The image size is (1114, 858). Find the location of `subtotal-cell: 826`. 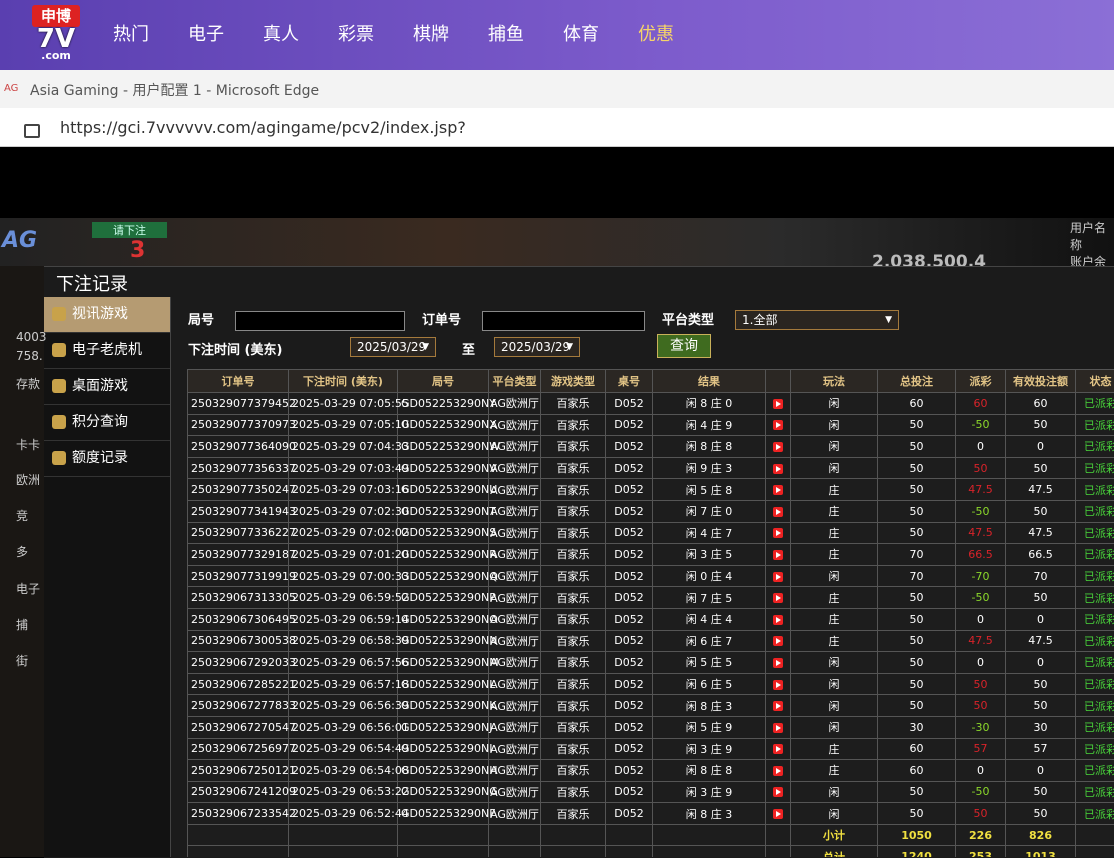

subtotal-cell: 826 is located at coordinates (1041, 835).